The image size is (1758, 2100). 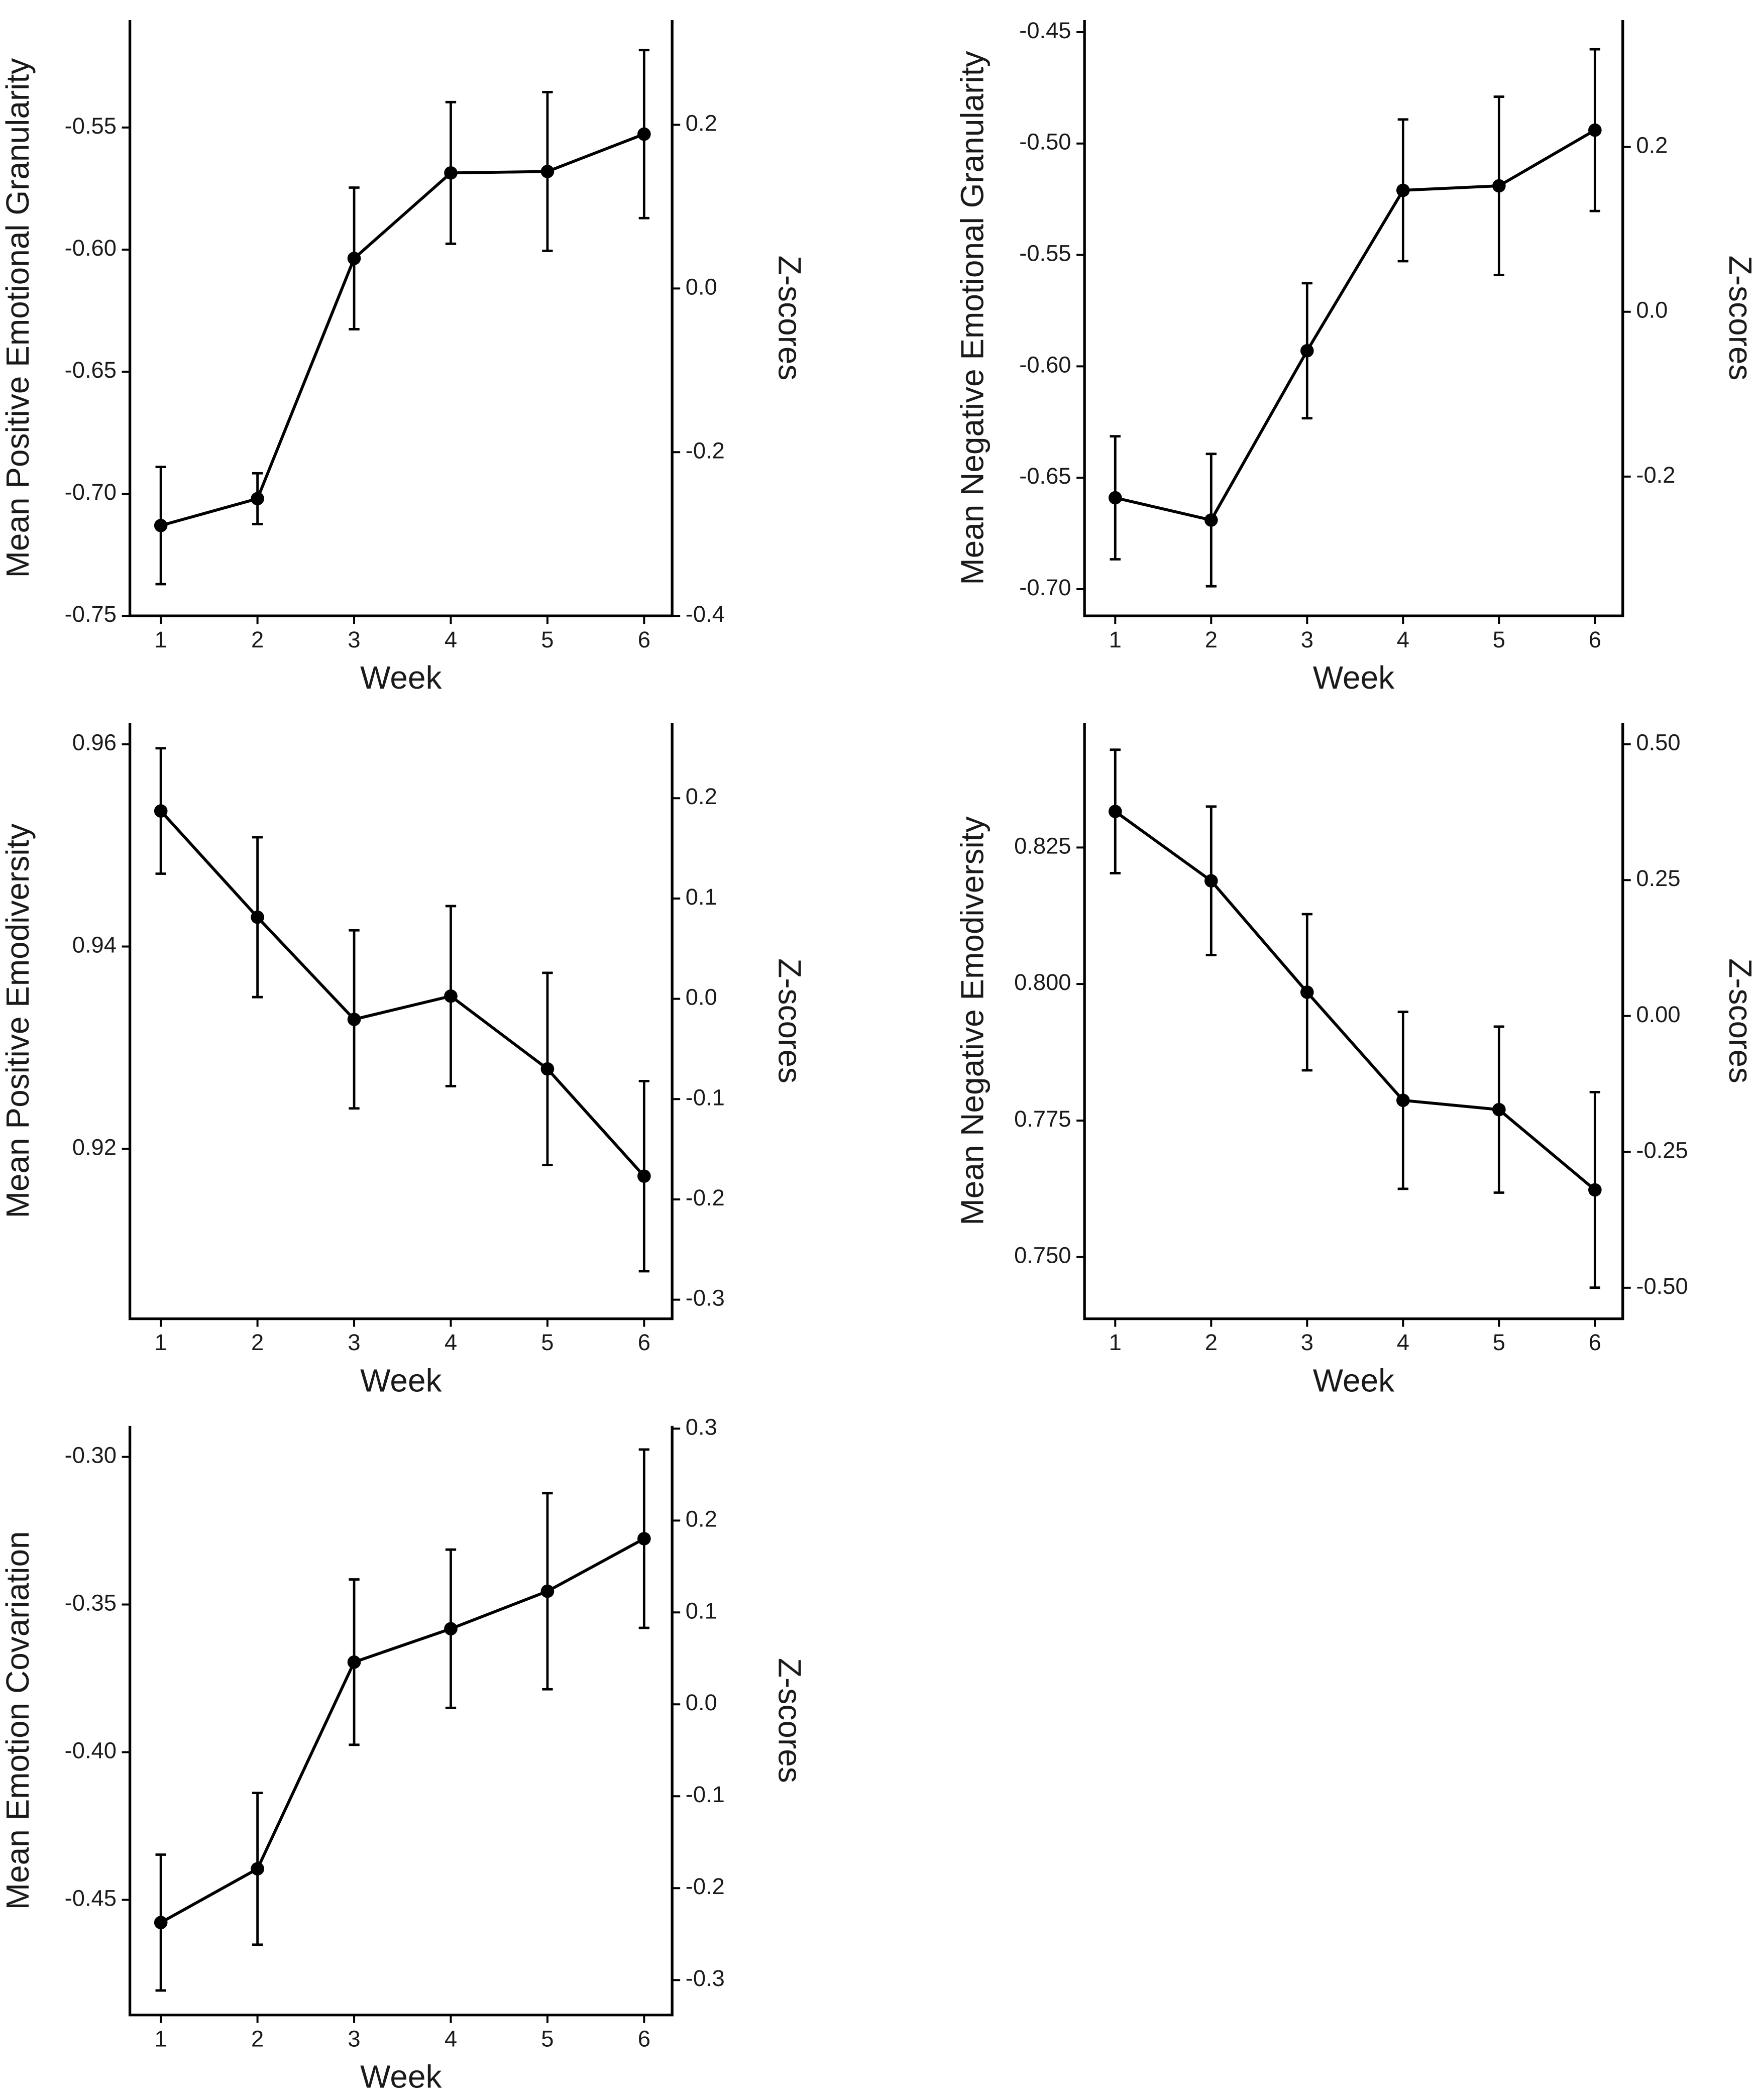 What do you see at coordinates (91, 614) in the screenshot?
I see `y-tick-label: -0.75` at bounding box center [91, 614].